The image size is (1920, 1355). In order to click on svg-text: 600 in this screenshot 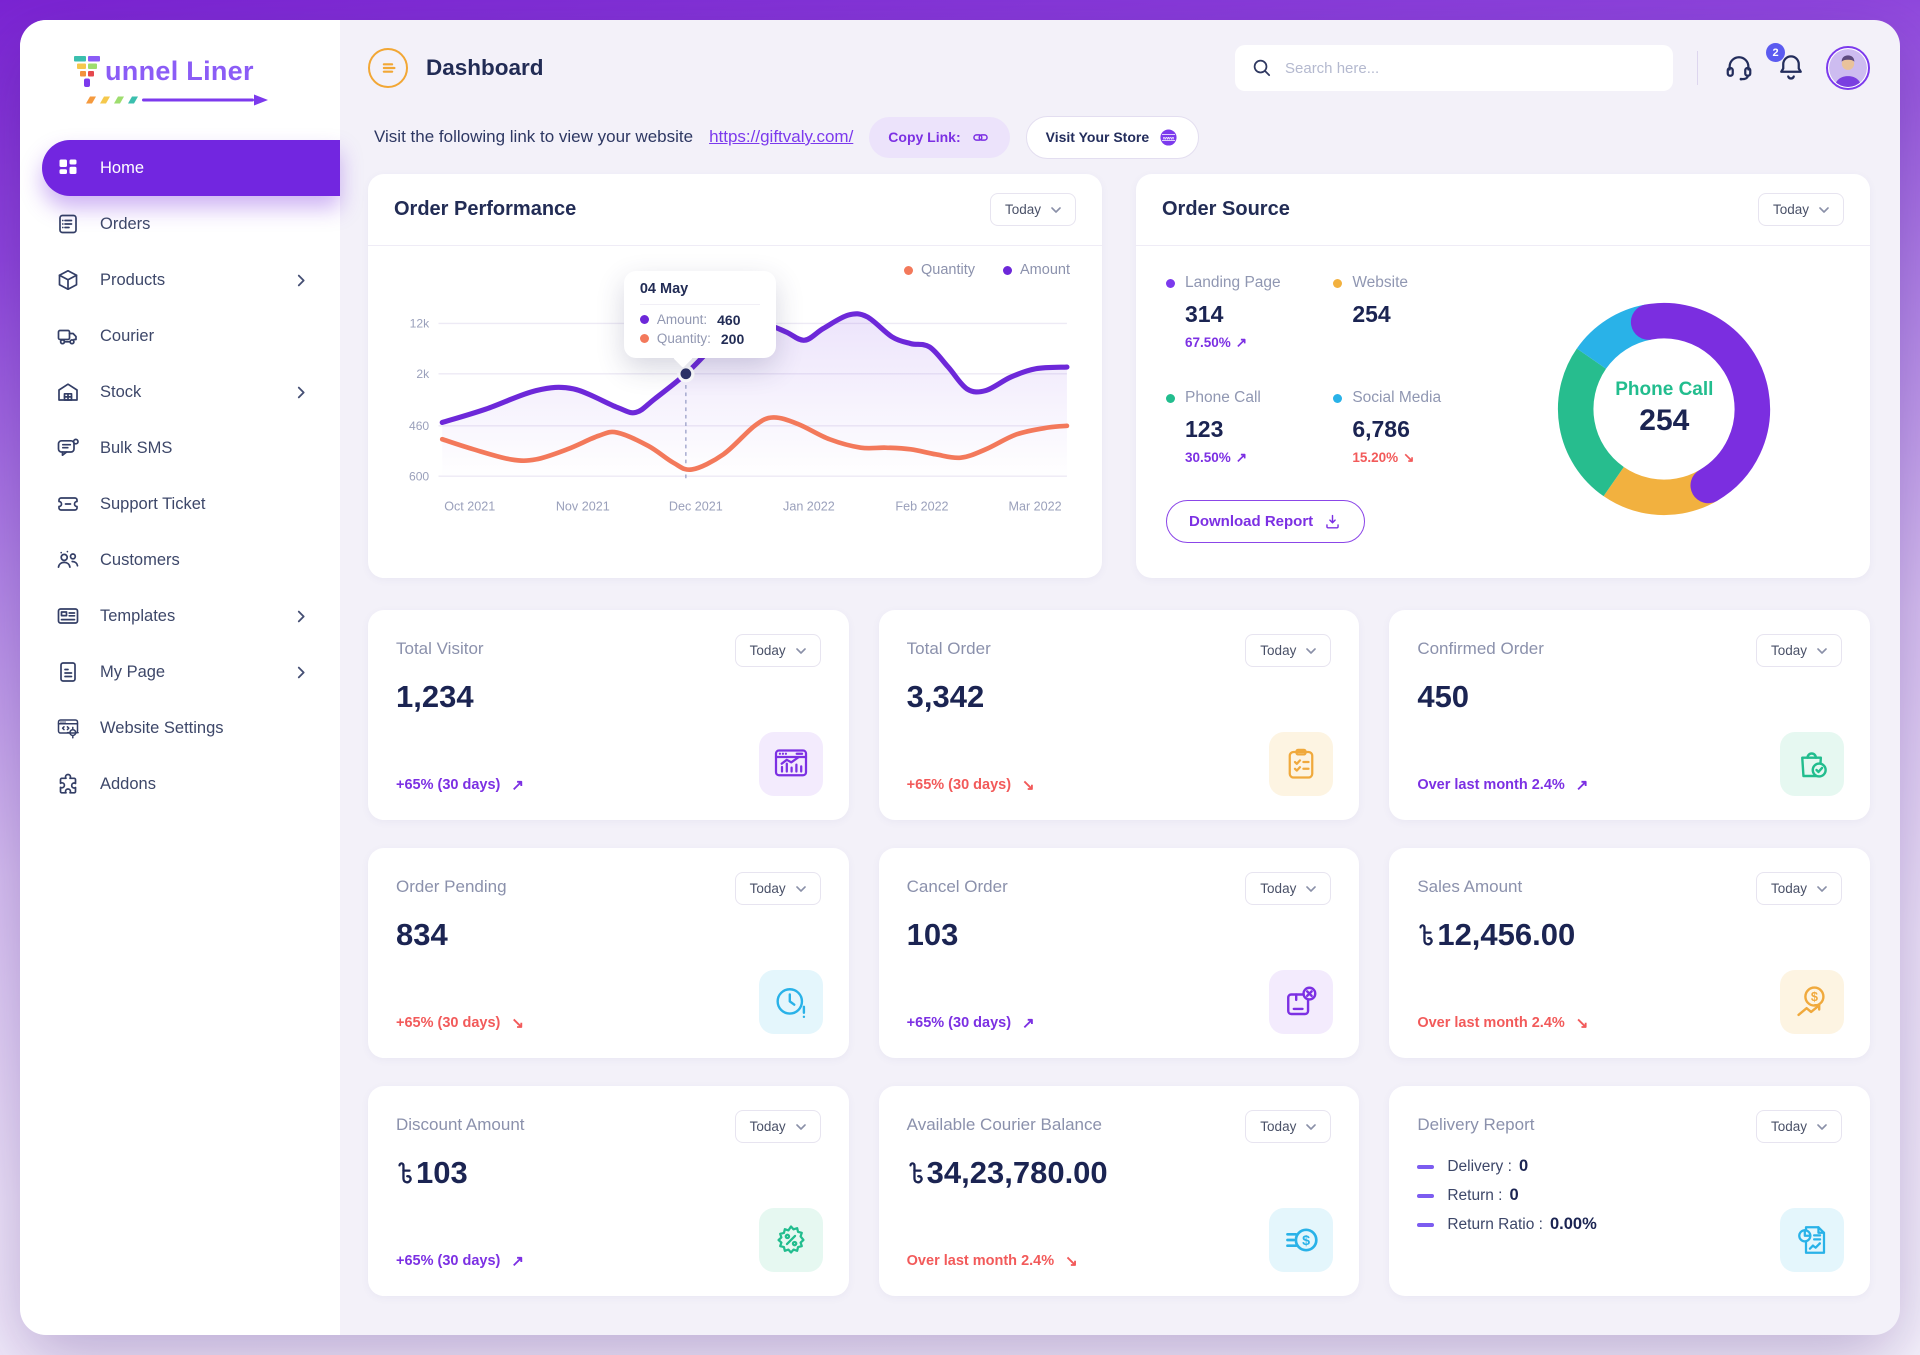, I will do `click(419, 476)`.